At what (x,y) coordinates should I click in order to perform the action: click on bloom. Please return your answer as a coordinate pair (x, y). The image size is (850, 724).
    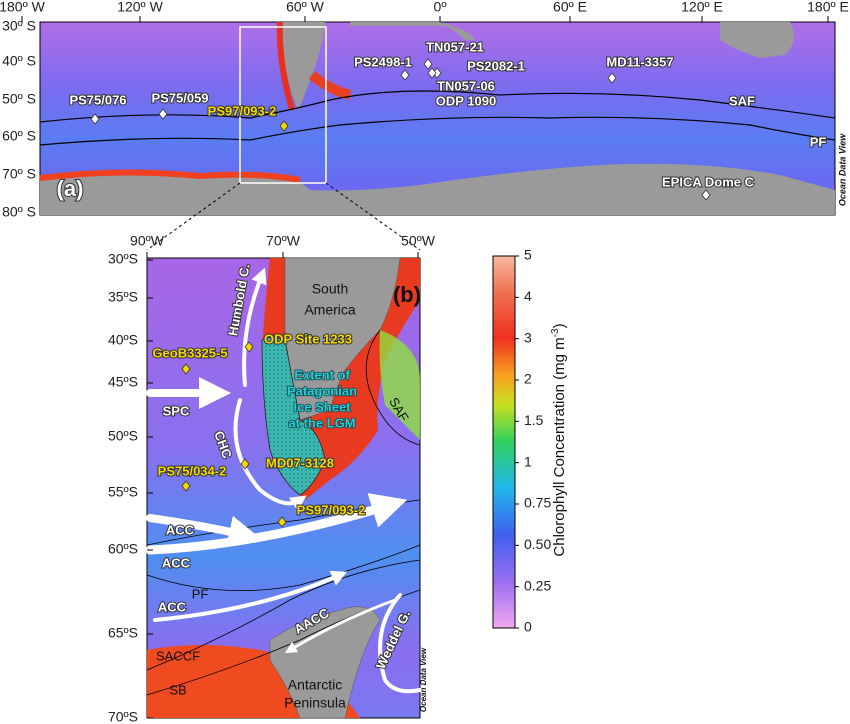
    Looking at the image, I should click on (399, 385).